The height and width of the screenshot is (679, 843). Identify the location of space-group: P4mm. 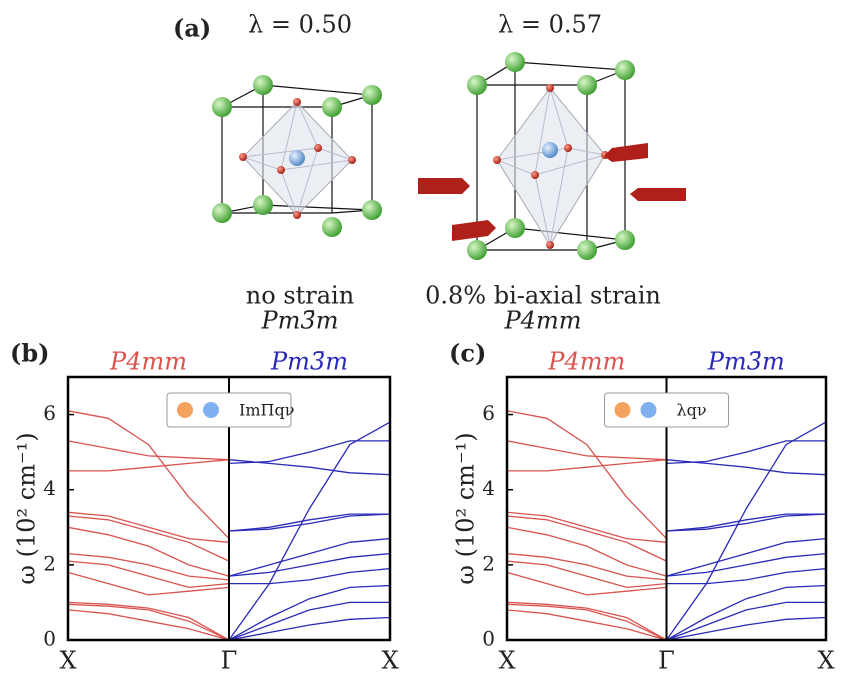
(543, 321).